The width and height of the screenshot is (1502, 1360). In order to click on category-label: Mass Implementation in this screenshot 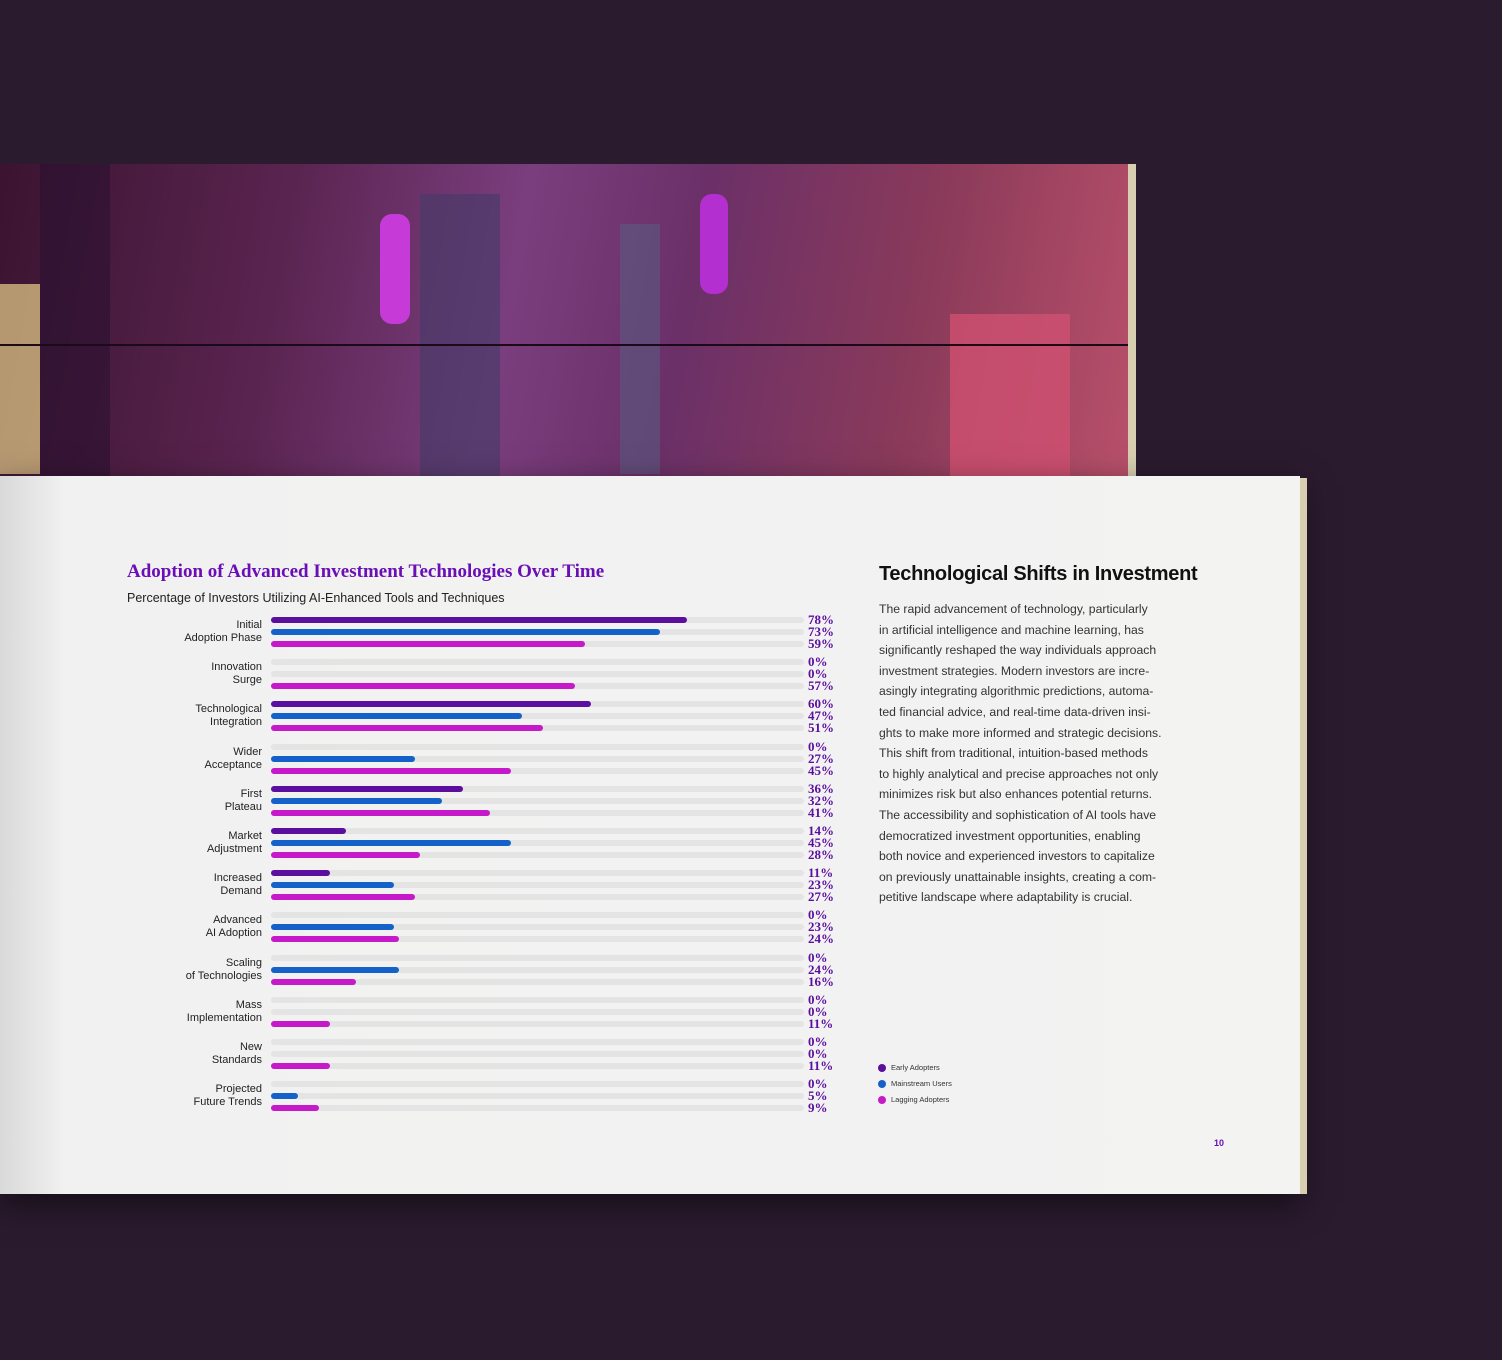, I will do `click(224, 1011)`.